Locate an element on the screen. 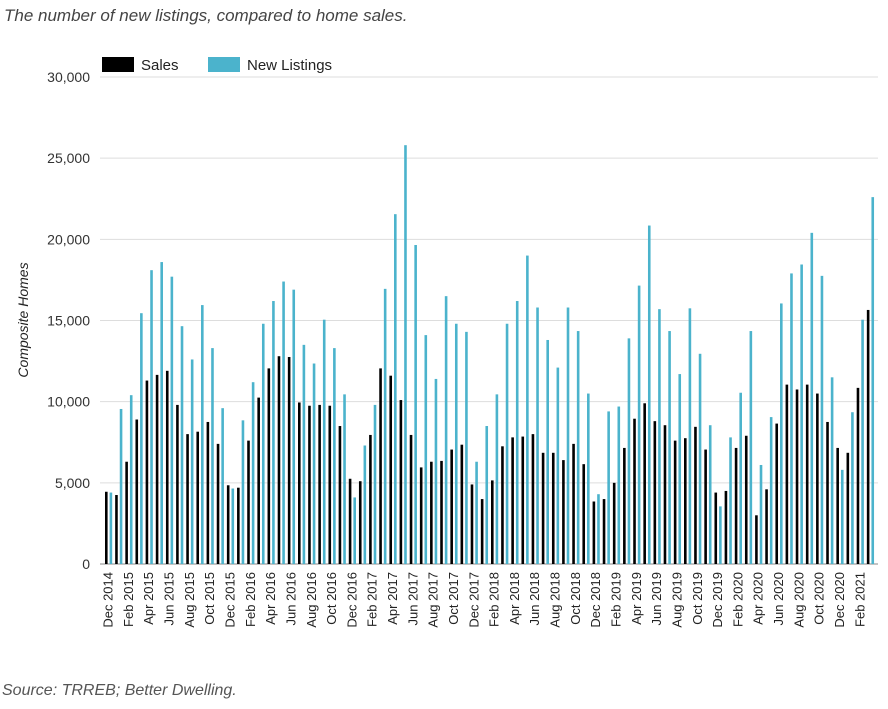 The image size is (888, 709). x-tick-label: Dec 2014 is located at coordinates (108, 600).